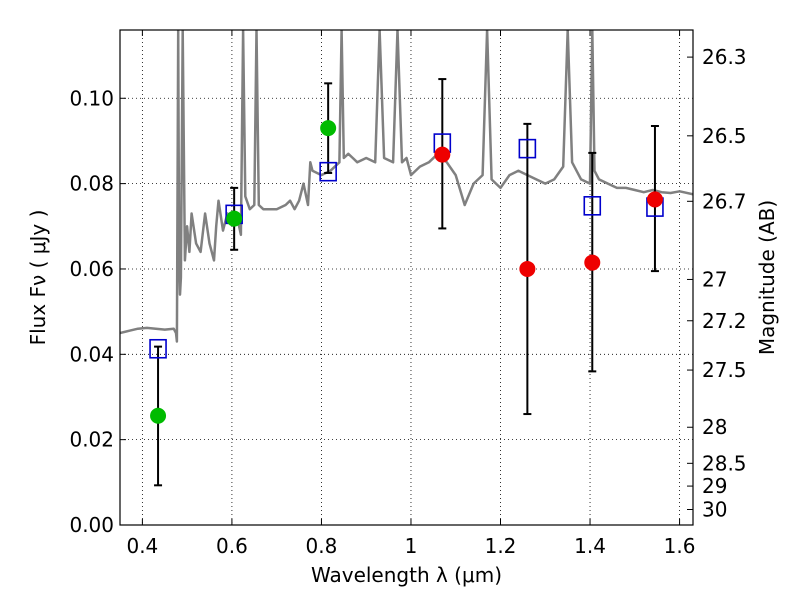 This screenshot has height=600, width=800. I want to click on mag-tick-label: 28.5, so click(724, 463).